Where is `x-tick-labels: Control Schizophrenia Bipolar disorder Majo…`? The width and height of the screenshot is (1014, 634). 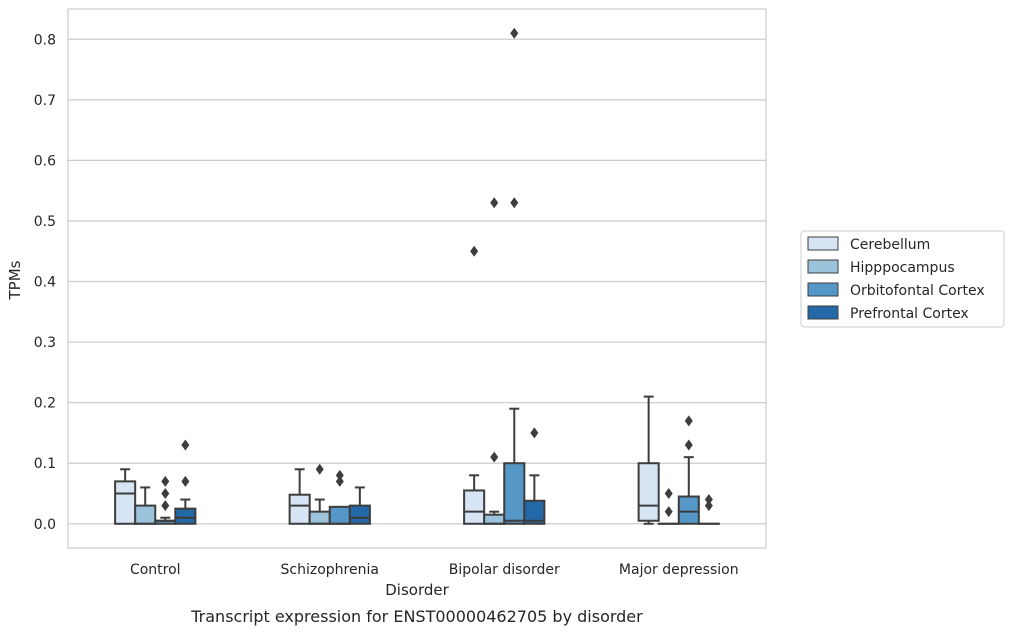
x-tick-labels: Control Schizophrenia Bipolar disorder Majo… is located at coordinates (434, 570).